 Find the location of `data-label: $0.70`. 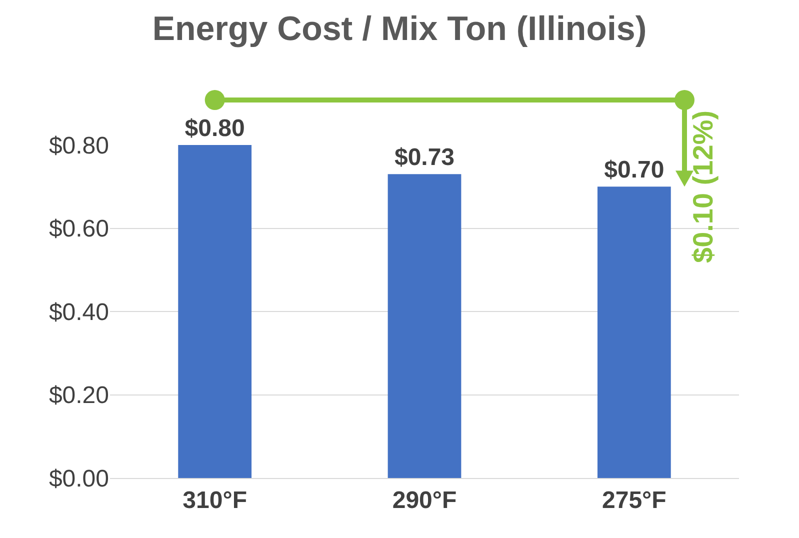

data-label: $0.70 is located at coordinates (634, 170).